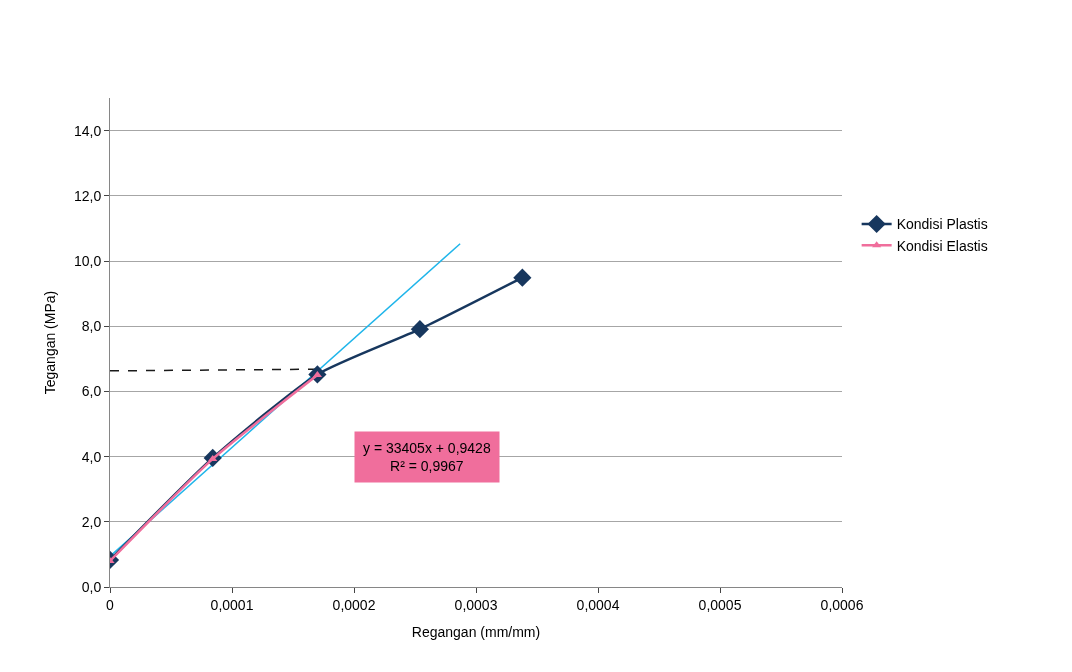 The height and width of the screenshot is (672, 1072). I want to click on x-tick-label: 0,0005, so click(720, 604).